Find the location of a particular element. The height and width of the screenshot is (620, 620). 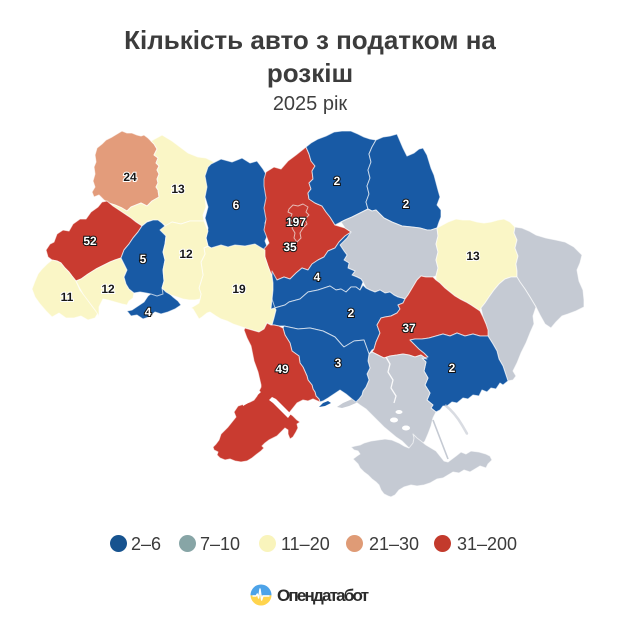

svg-text: 49 is located at coordinates (282, 369).